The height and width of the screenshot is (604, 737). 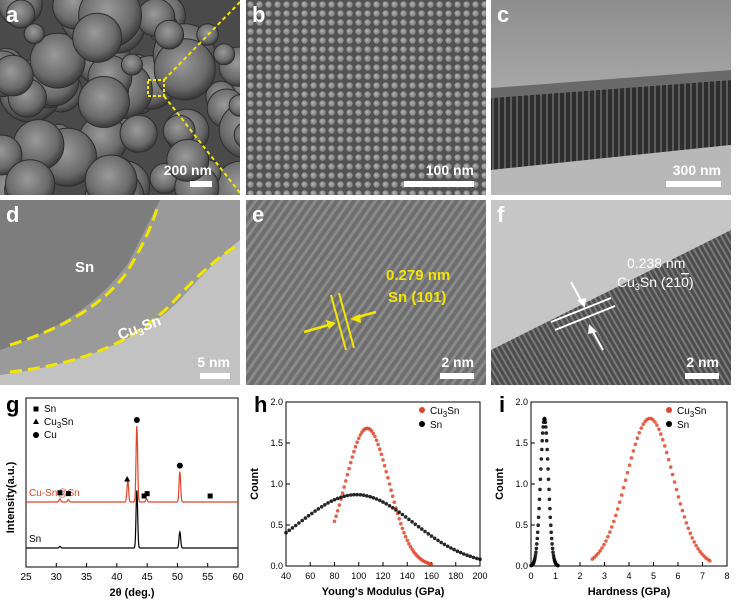 What do you see at coordinates (334, 576) in the screenshot?
I see `x-tick-label-h: 80` at bounding box center [334, 576].